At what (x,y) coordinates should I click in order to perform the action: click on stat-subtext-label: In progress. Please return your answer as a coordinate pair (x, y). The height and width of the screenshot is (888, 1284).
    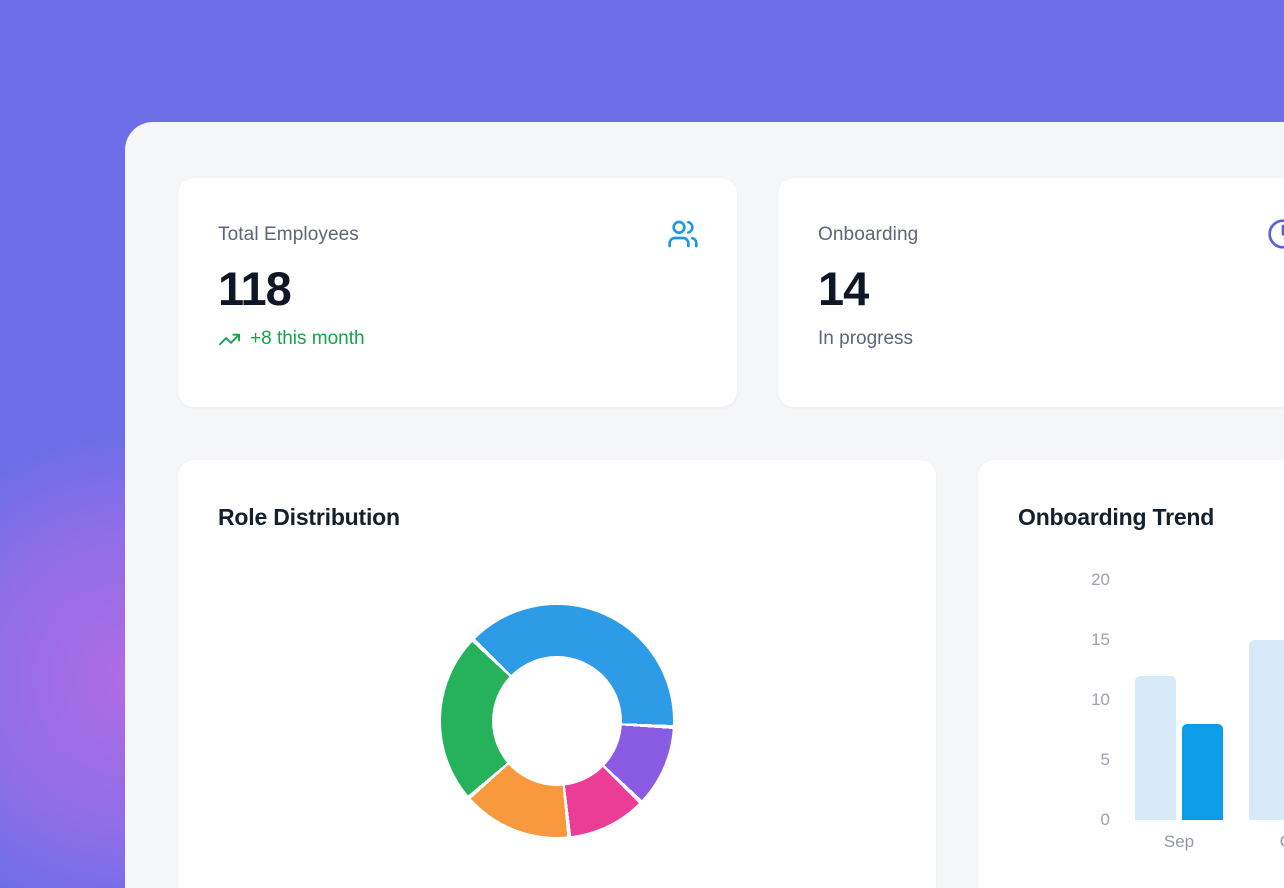
    Looking at the image, I should click on (866, 338).